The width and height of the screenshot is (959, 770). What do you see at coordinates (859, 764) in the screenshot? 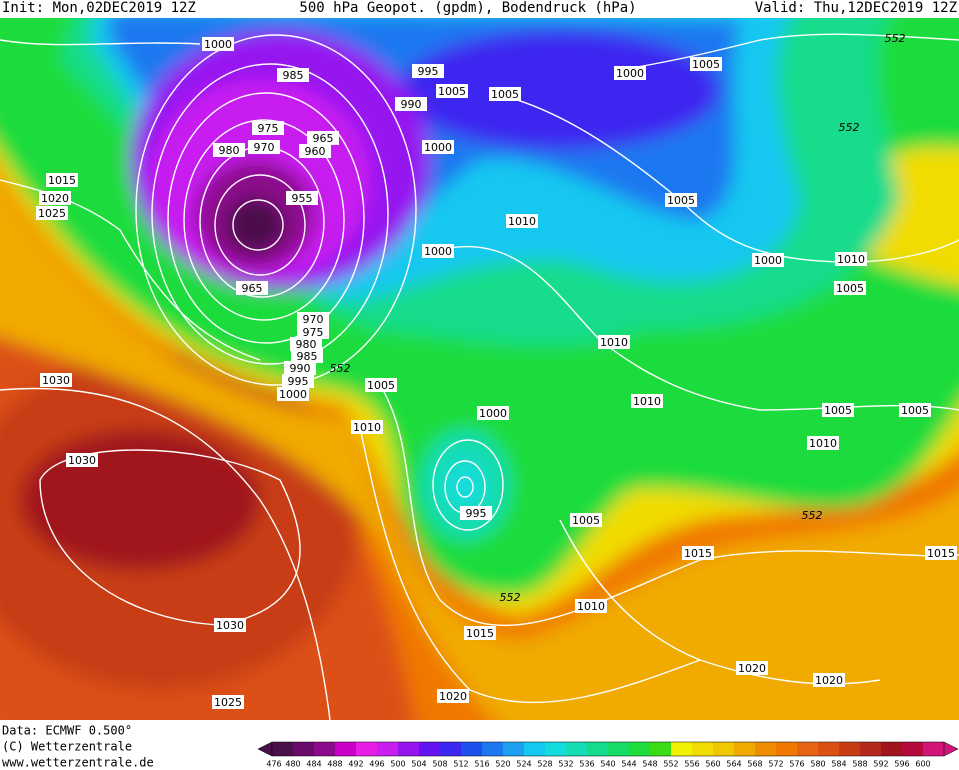
I see `colorbar-label: 588` at bounding box center [859, 764].